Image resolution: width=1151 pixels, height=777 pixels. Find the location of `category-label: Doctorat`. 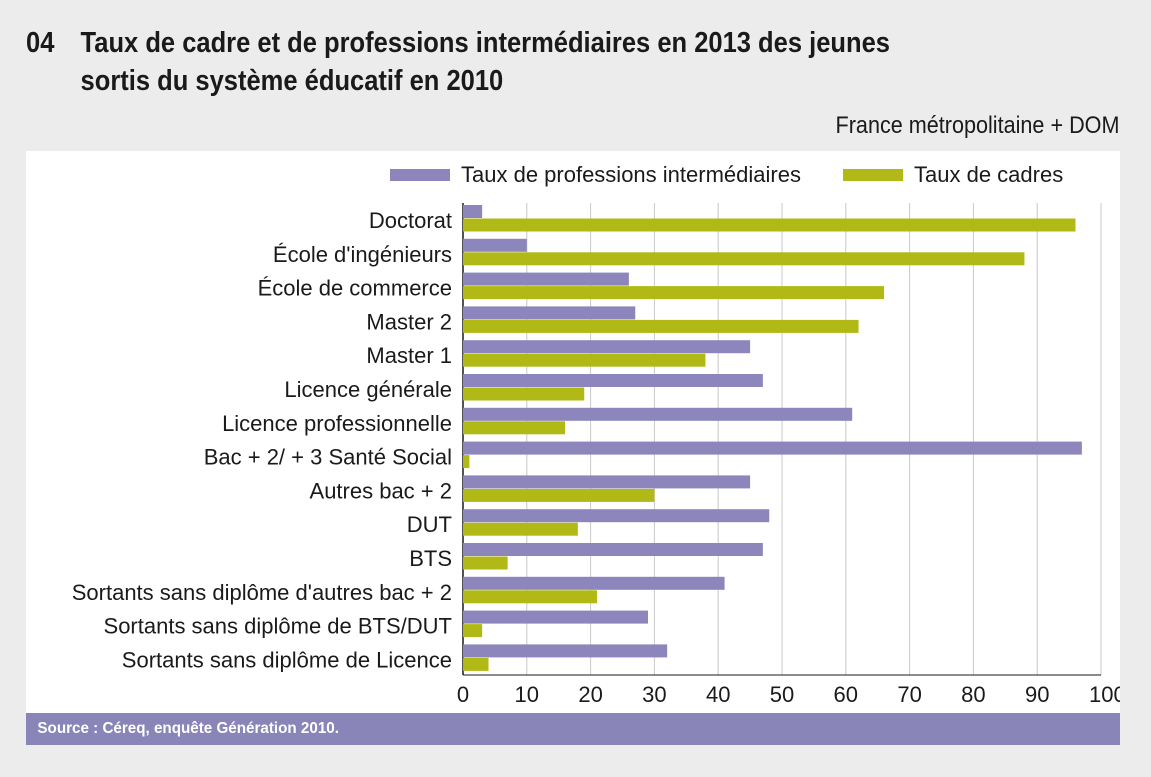

category-label: Doctorat is located at coordinates (410, 220).